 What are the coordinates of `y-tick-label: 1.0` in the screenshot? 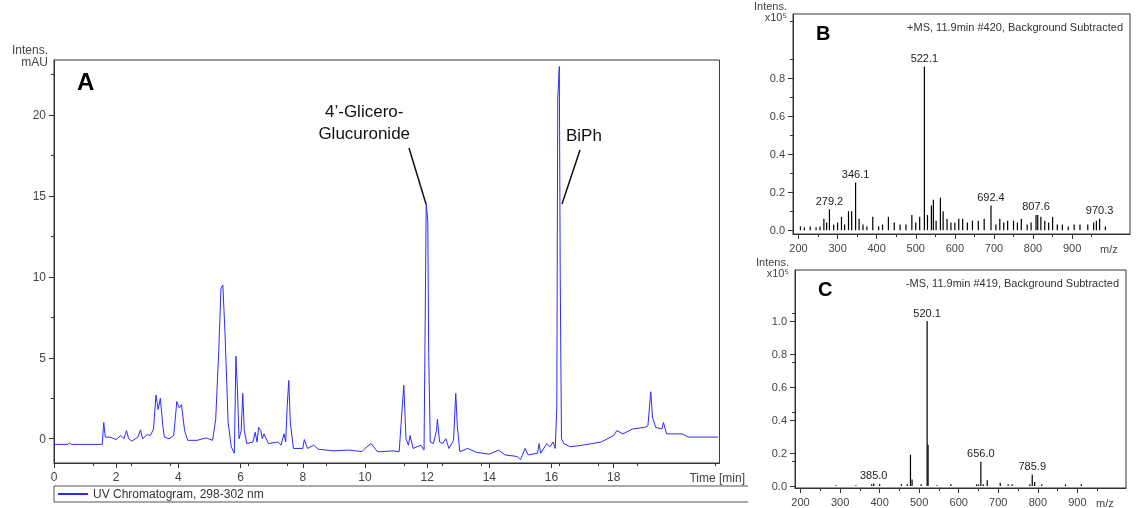 It's located at (779, 321).